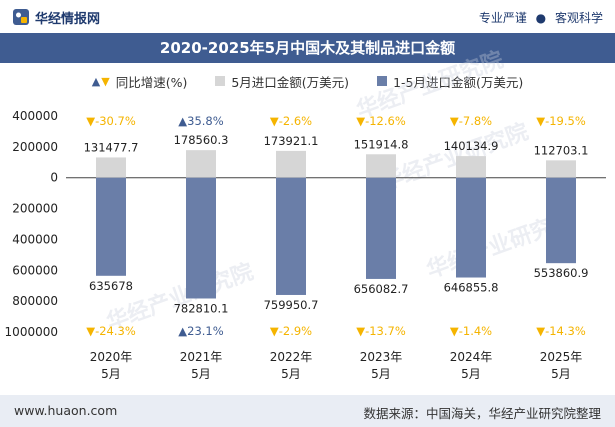 The height and width of the screenshot is (427, 615). What do you see at coordinates (482, 413) in the screenshot?
I see `footer-source: 数据来源：中国海关，华经产业研究院整理` at bounding box center [482, 413].